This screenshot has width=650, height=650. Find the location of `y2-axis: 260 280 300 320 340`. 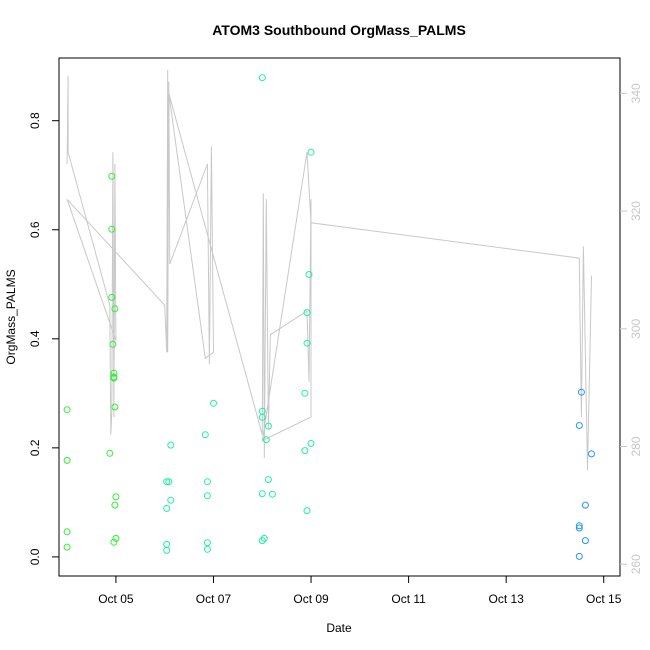

y2-axis: 260 280 300 320 340 is located at coordinates (631, 328).